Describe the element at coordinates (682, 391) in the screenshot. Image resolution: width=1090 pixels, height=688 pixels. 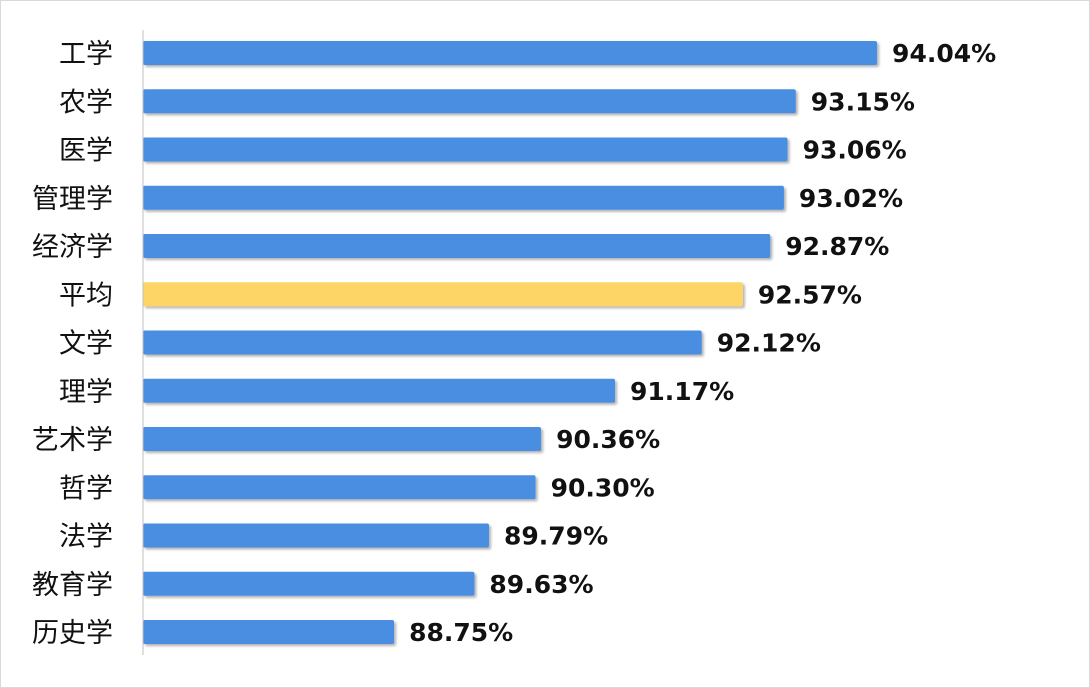
I see `data-label: 91.17%` at that location.